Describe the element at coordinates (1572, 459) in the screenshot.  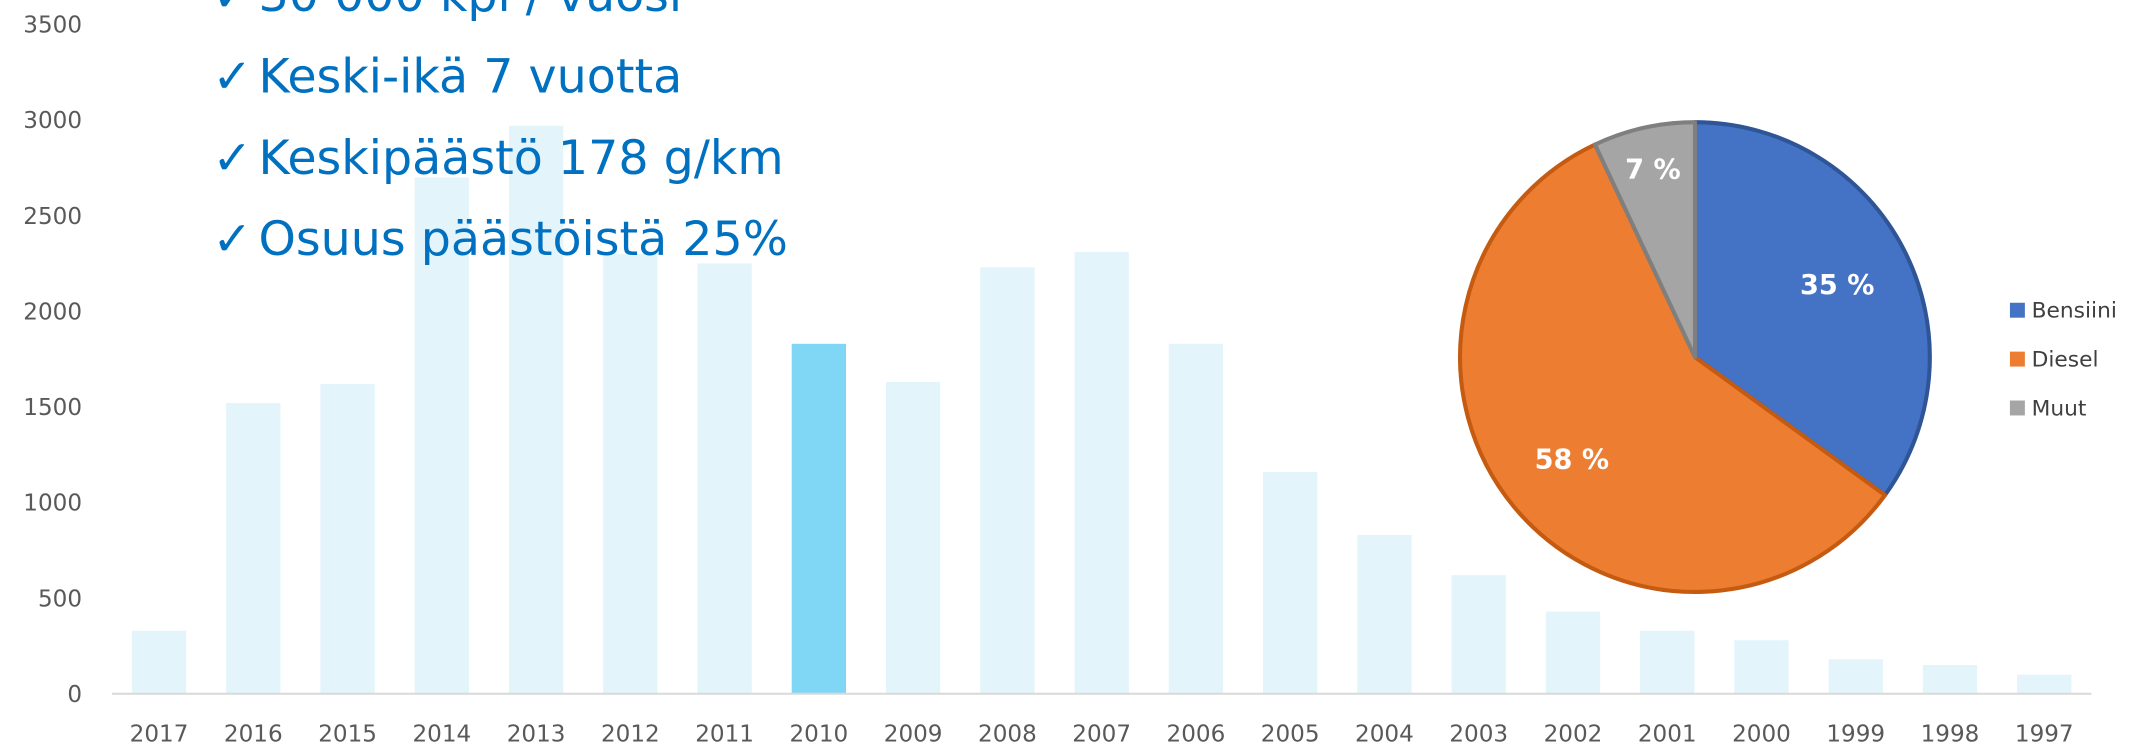
I see `pie-value-label: 58 %` at that location.